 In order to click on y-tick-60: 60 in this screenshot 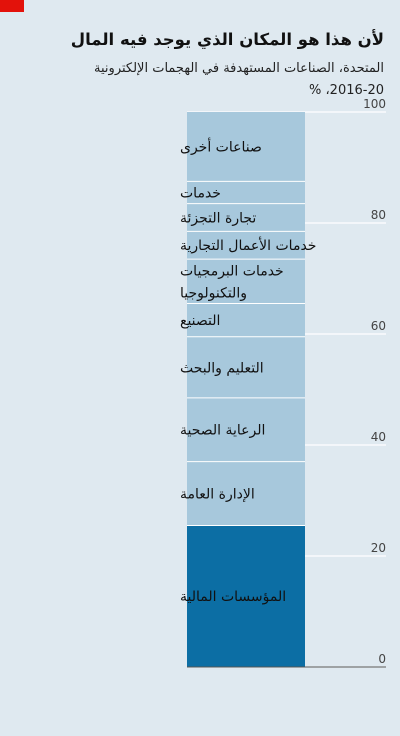, I will do `click(378, 326)`.